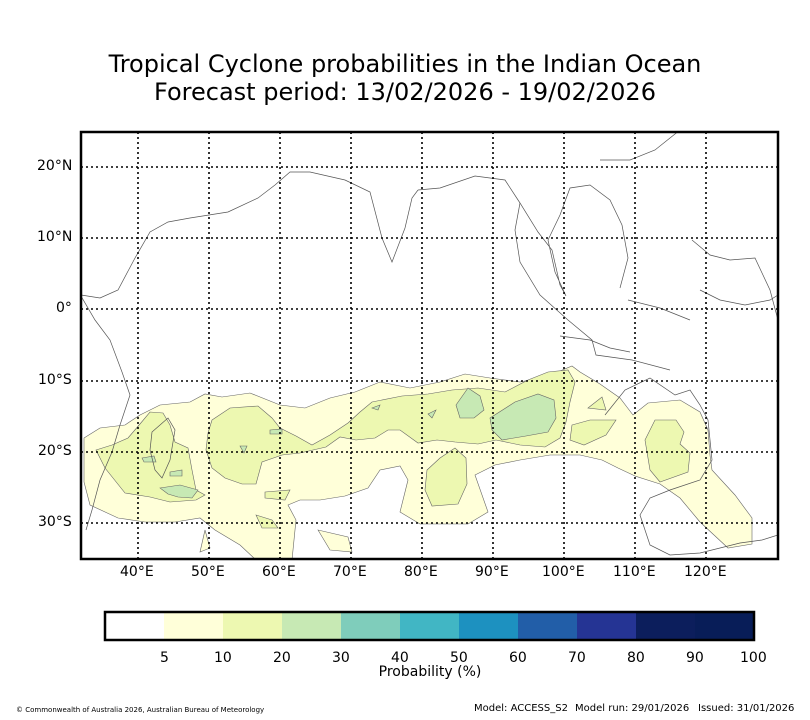  Describe the element at coordinates (341, 658) in the screenshot. I see `colorbar-tick: 30` at that location.